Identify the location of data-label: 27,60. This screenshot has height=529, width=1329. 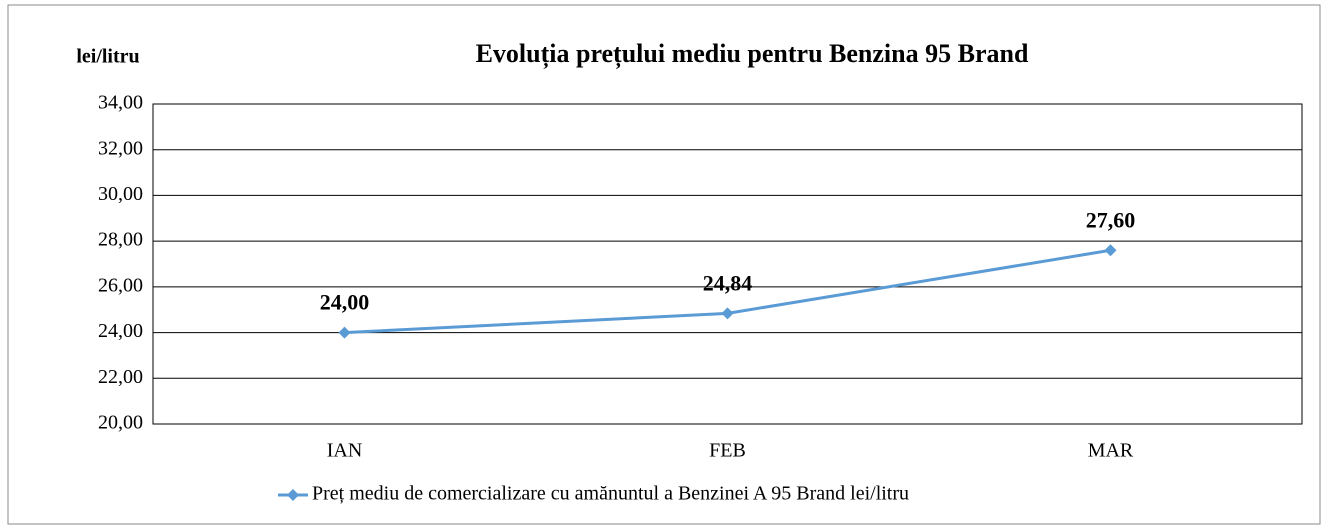
(1111, 219).